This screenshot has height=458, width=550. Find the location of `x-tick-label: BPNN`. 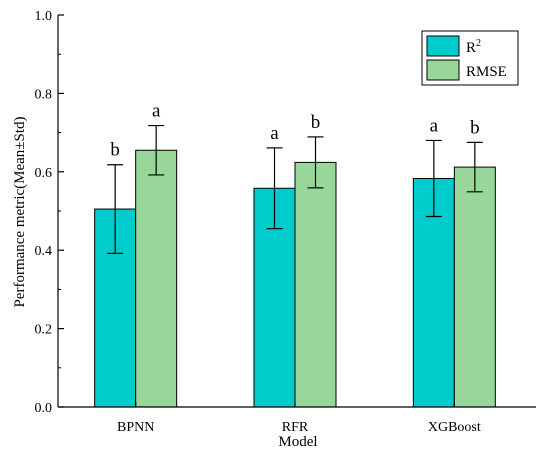

x-tick-label: BPNN is located at coordinates (135, 427).